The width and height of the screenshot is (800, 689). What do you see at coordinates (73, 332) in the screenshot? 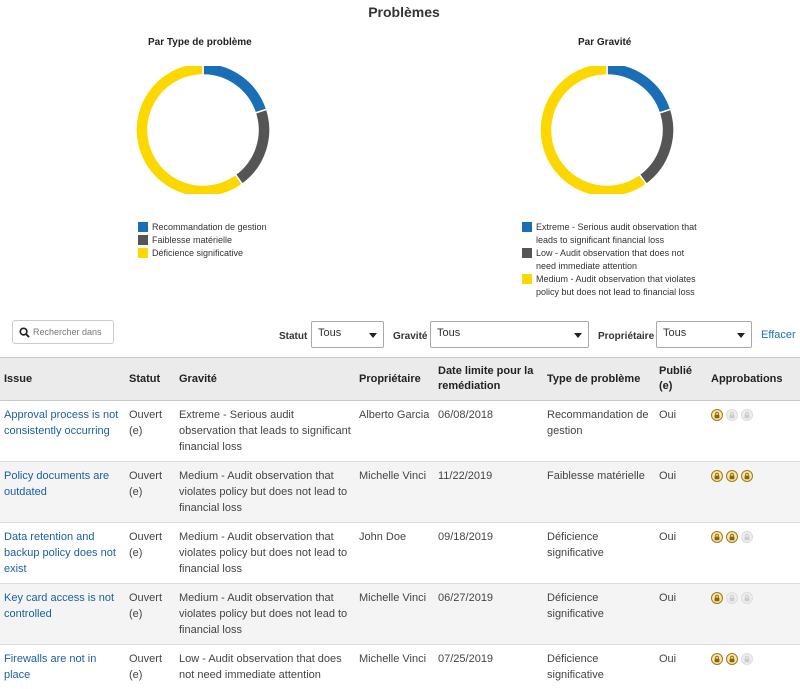
I see `search-input` at bounding box center [73, 332].